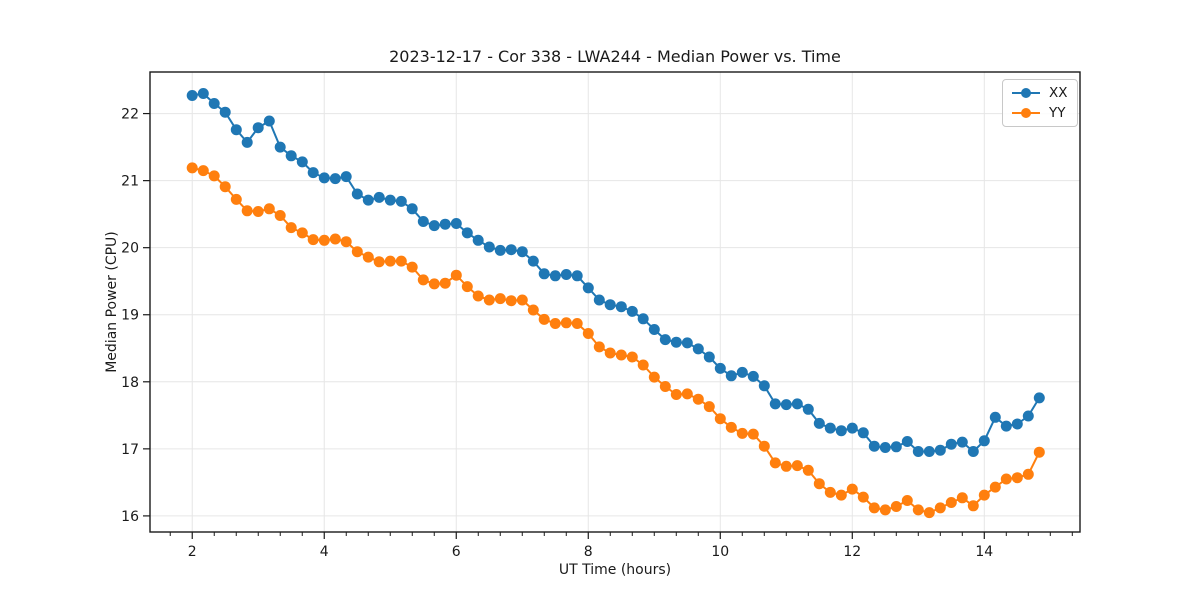  What do you see at coordinates (588, 552) in the screenshot?
I see `x-tick-label-8: 8` at bounding box center [588, 552].